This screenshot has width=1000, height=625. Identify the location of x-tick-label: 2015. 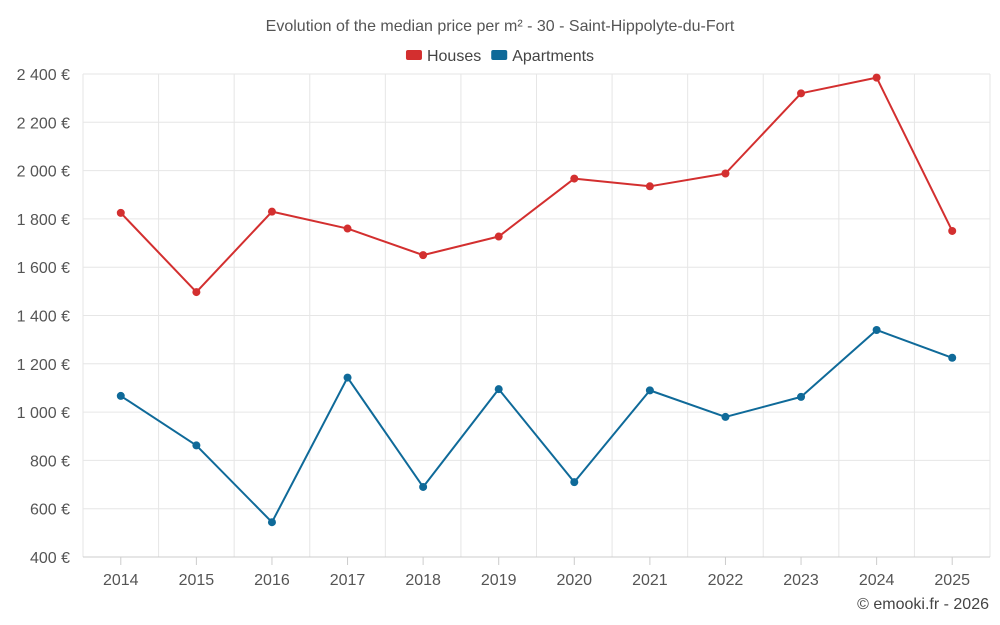
(197, 580).